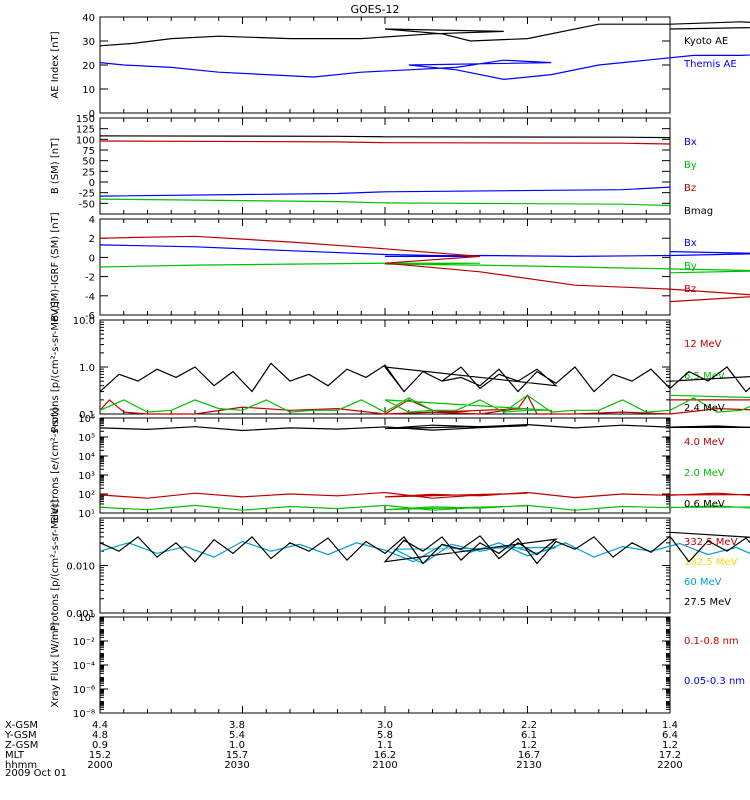 This screenshot has height=800, width=750. I want to click on y-tick-label: 10⁵, so click(86, 438).